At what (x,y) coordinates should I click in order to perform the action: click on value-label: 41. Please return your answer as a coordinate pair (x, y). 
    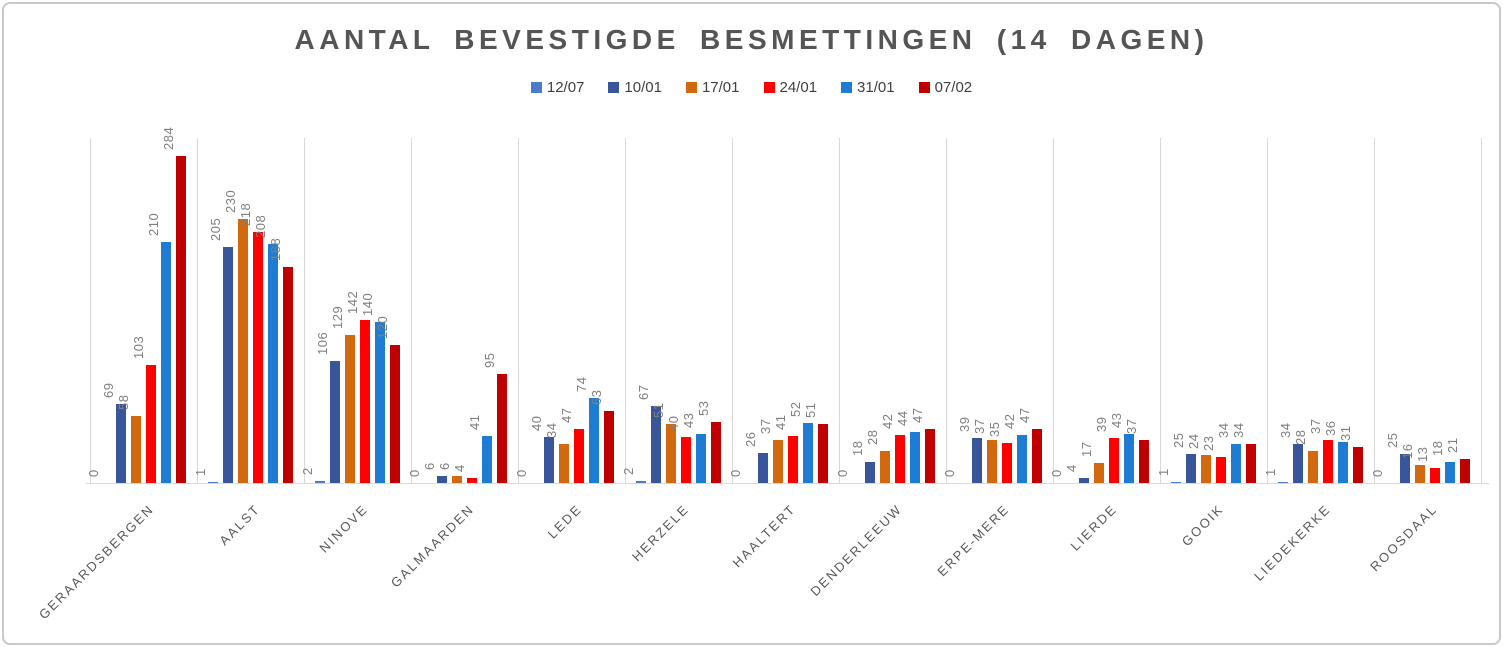
    Looking at the image, I should click on (474, 422).